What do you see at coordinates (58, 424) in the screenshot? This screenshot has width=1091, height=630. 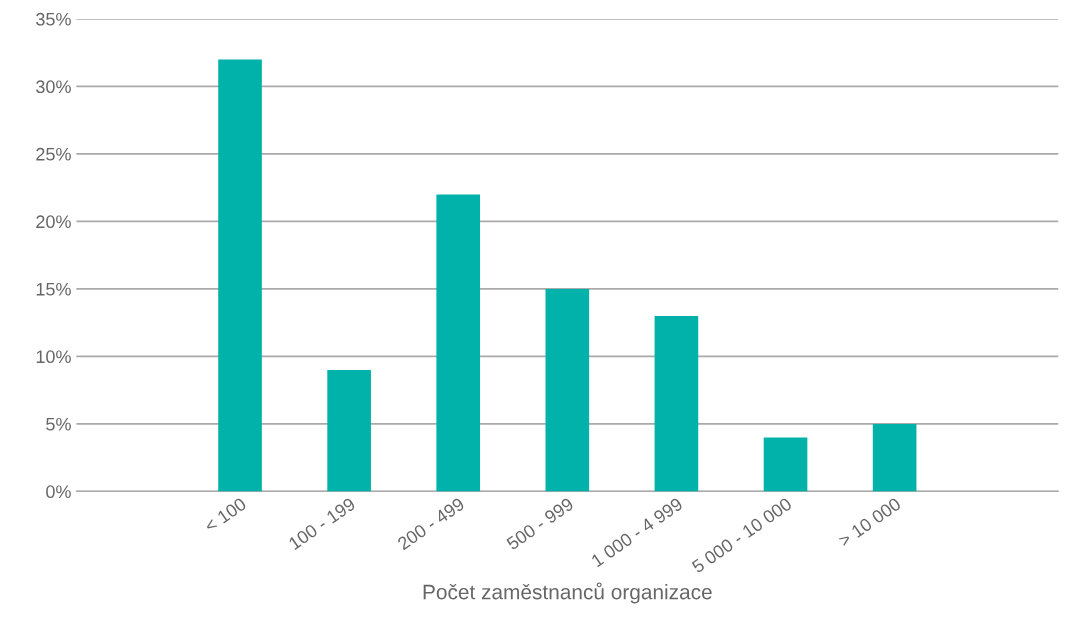 I see `y-tick-label: 5%` at bounding box center [58, 424].